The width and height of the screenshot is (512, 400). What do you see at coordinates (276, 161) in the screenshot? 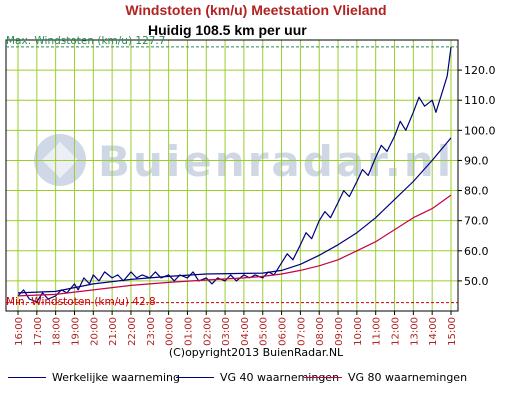
I see `watermark-text: Buienradar.nl` at bounding box center [276, 161].